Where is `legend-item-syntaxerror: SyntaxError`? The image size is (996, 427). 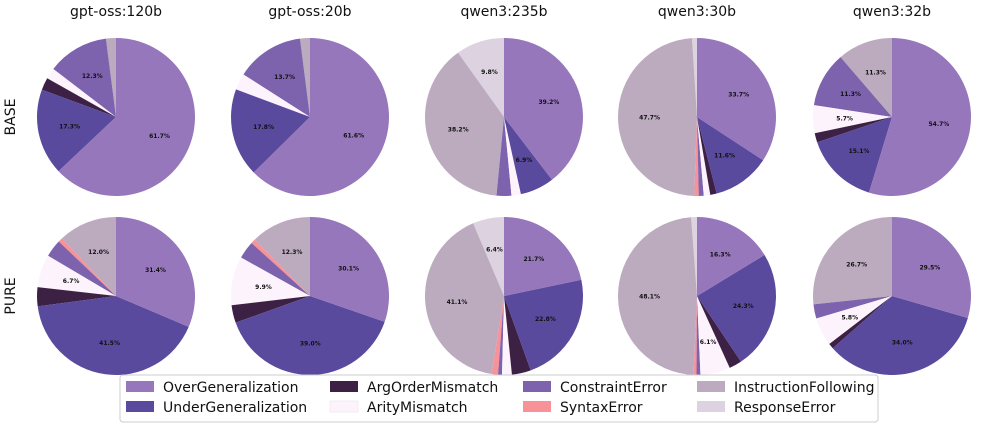 legend-item-syntaxerror: SyntaxError is located at coordinates (583, 408).